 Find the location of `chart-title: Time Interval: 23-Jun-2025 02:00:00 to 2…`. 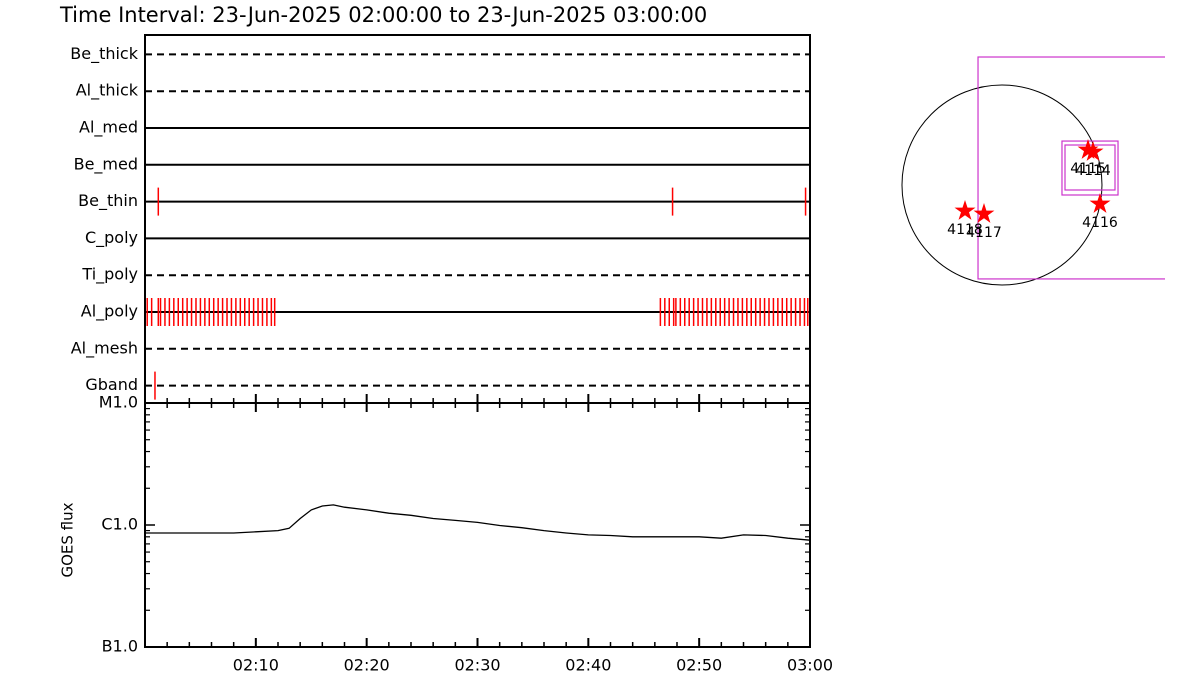

chart-title: Time Interval: 23-Jun-2025 02:00:00 to 2… is located at coordinates (383, 15).